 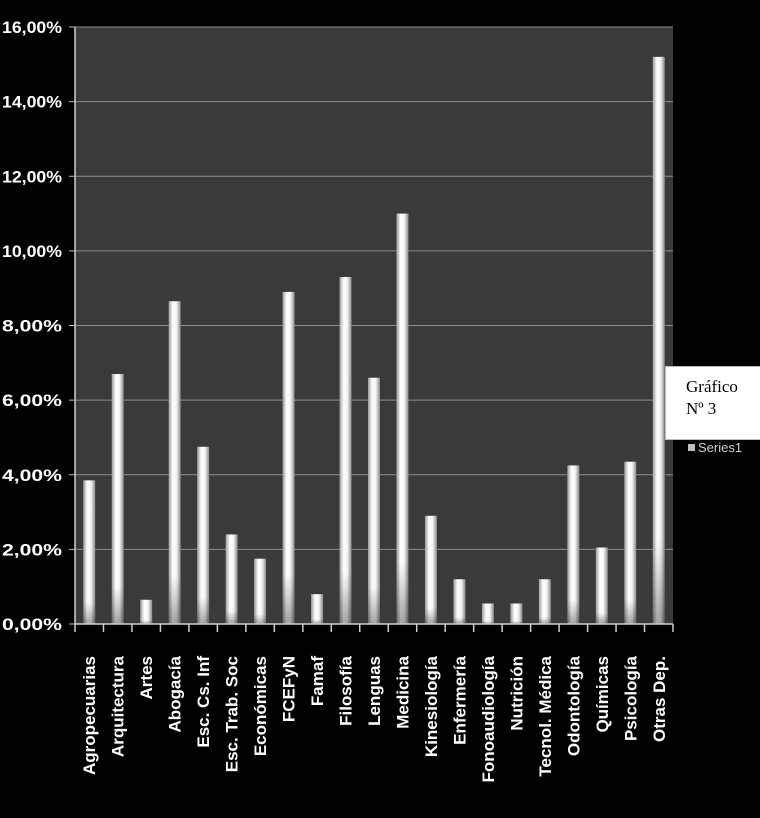 What do you see at coordinates (32, 176) in the screenshot?
I see `y-tick-label: 12,00%` at bounding box center [32, 176].